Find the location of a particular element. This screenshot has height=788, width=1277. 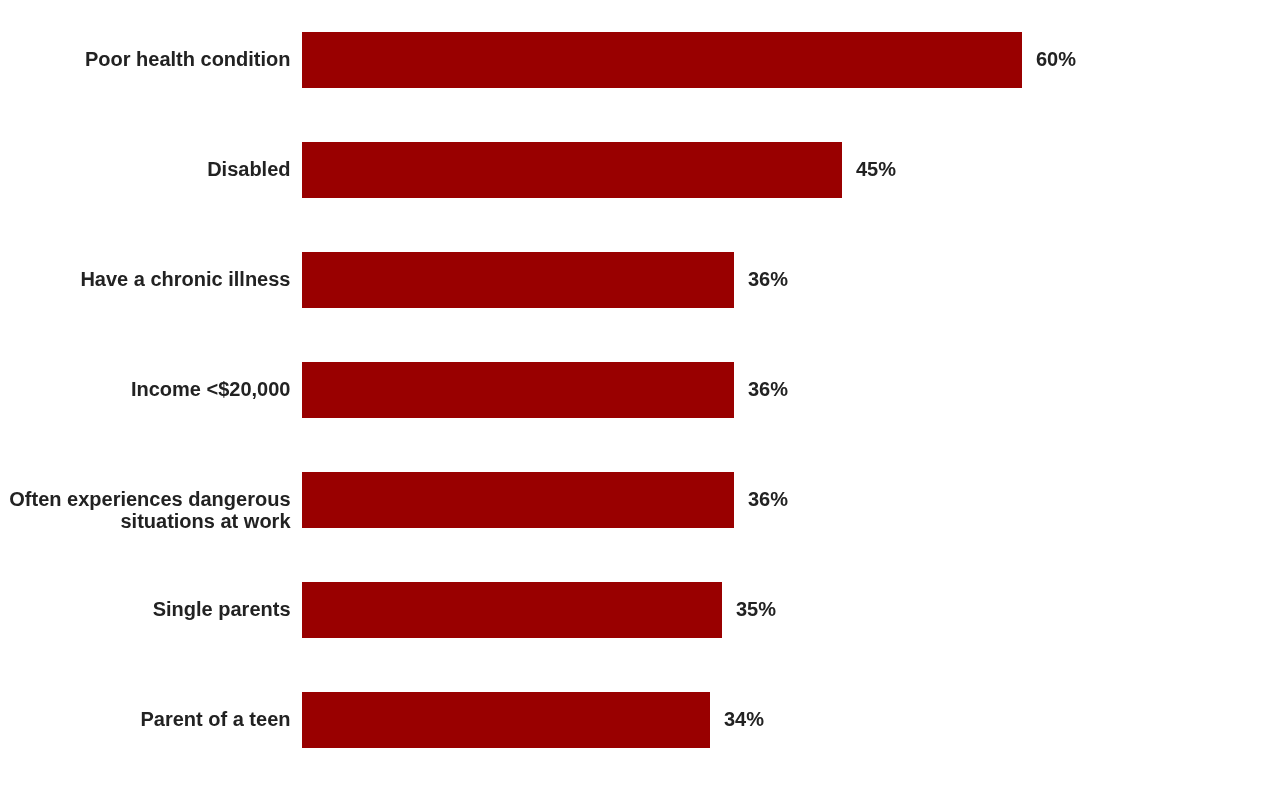

y-tick-label: Poor health condition is located at coordinates (187, 59).